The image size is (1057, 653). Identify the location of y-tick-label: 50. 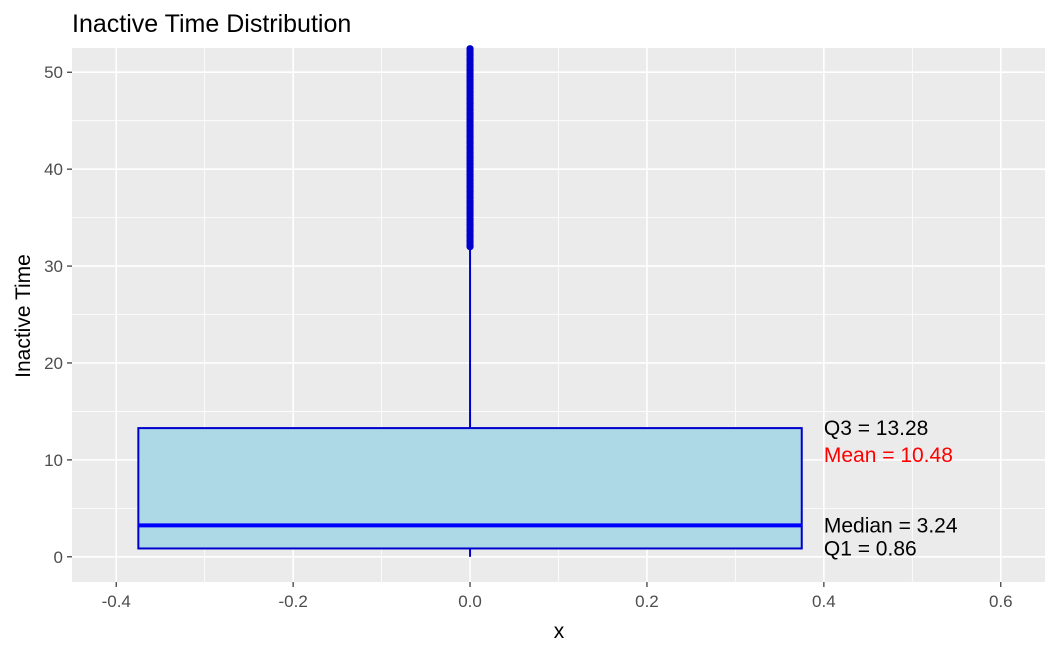
(53, 72).